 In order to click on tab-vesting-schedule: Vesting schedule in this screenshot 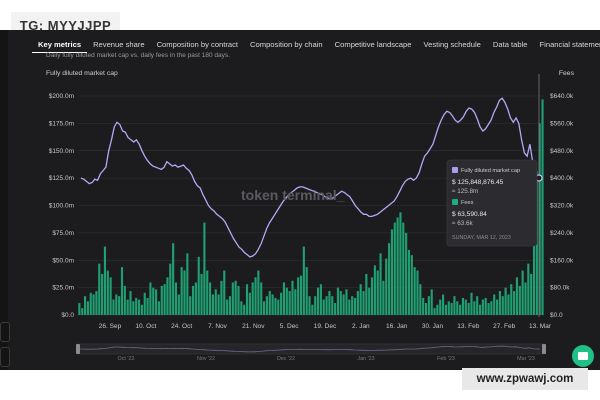, I will do `click(452, 44)`.